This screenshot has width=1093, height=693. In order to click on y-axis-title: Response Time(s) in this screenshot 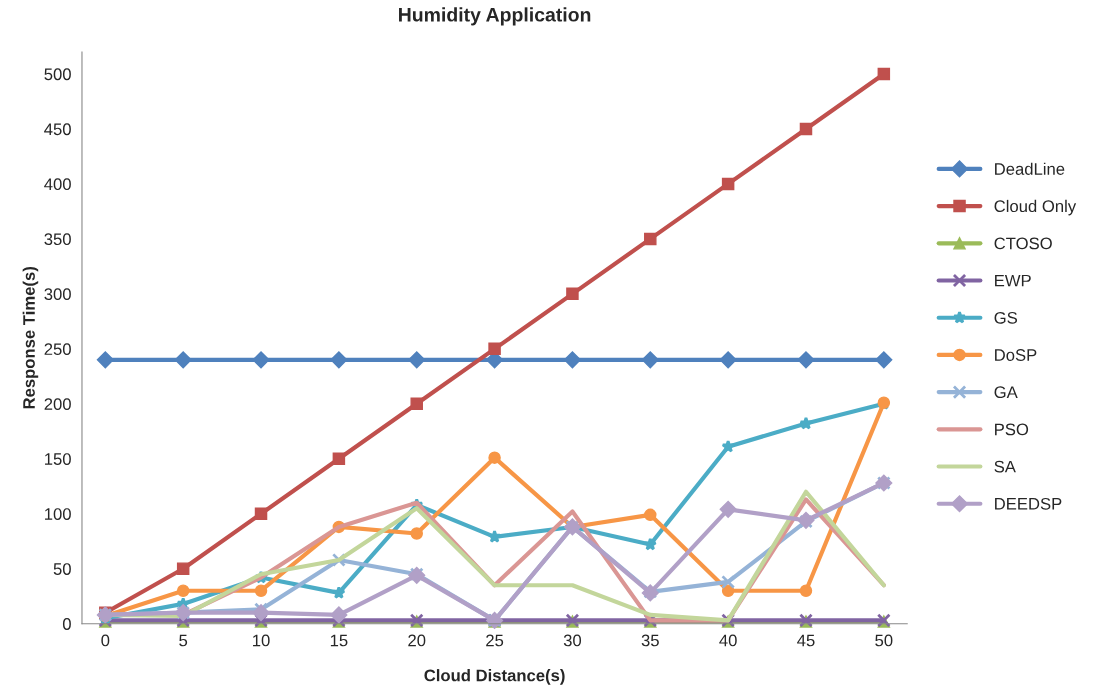, I will do `click(30, 338)`.